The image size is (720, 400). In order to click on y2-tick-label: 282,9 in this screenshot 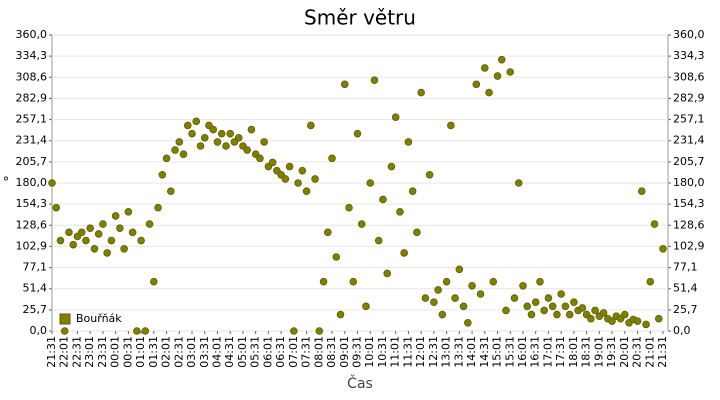, I will do `click(689, 97)`.